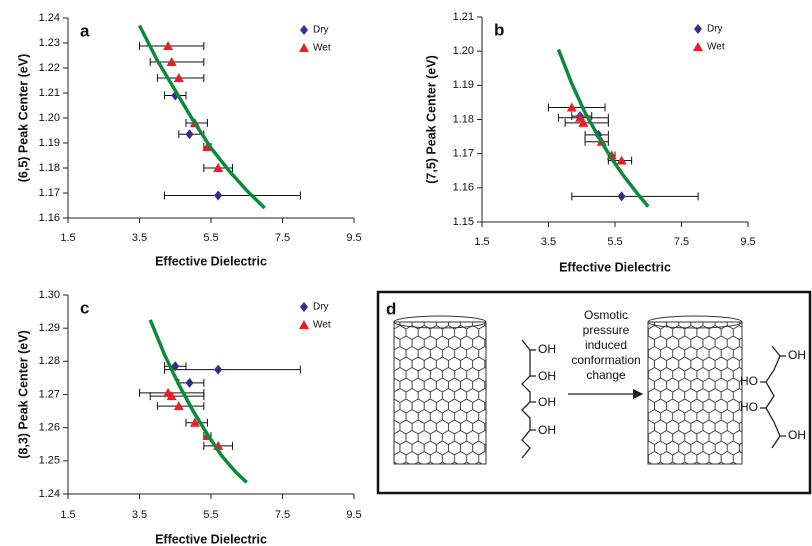 The height and width of the screenshot is (546, 812). I want to click on y-tick-label: 1.16, so click(49, 218).